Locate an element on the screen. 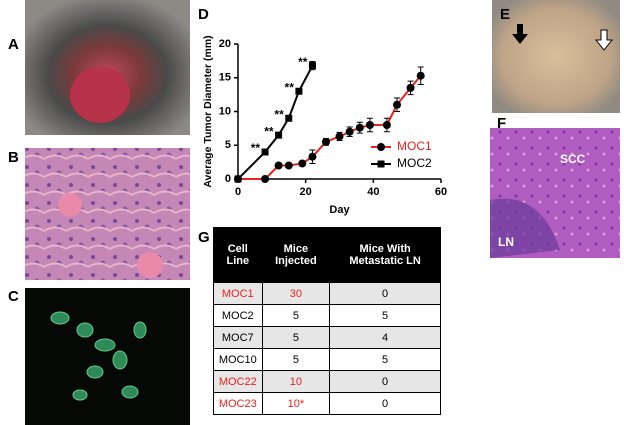  y-tick-label: 0 is located at coordinates (228, 179).